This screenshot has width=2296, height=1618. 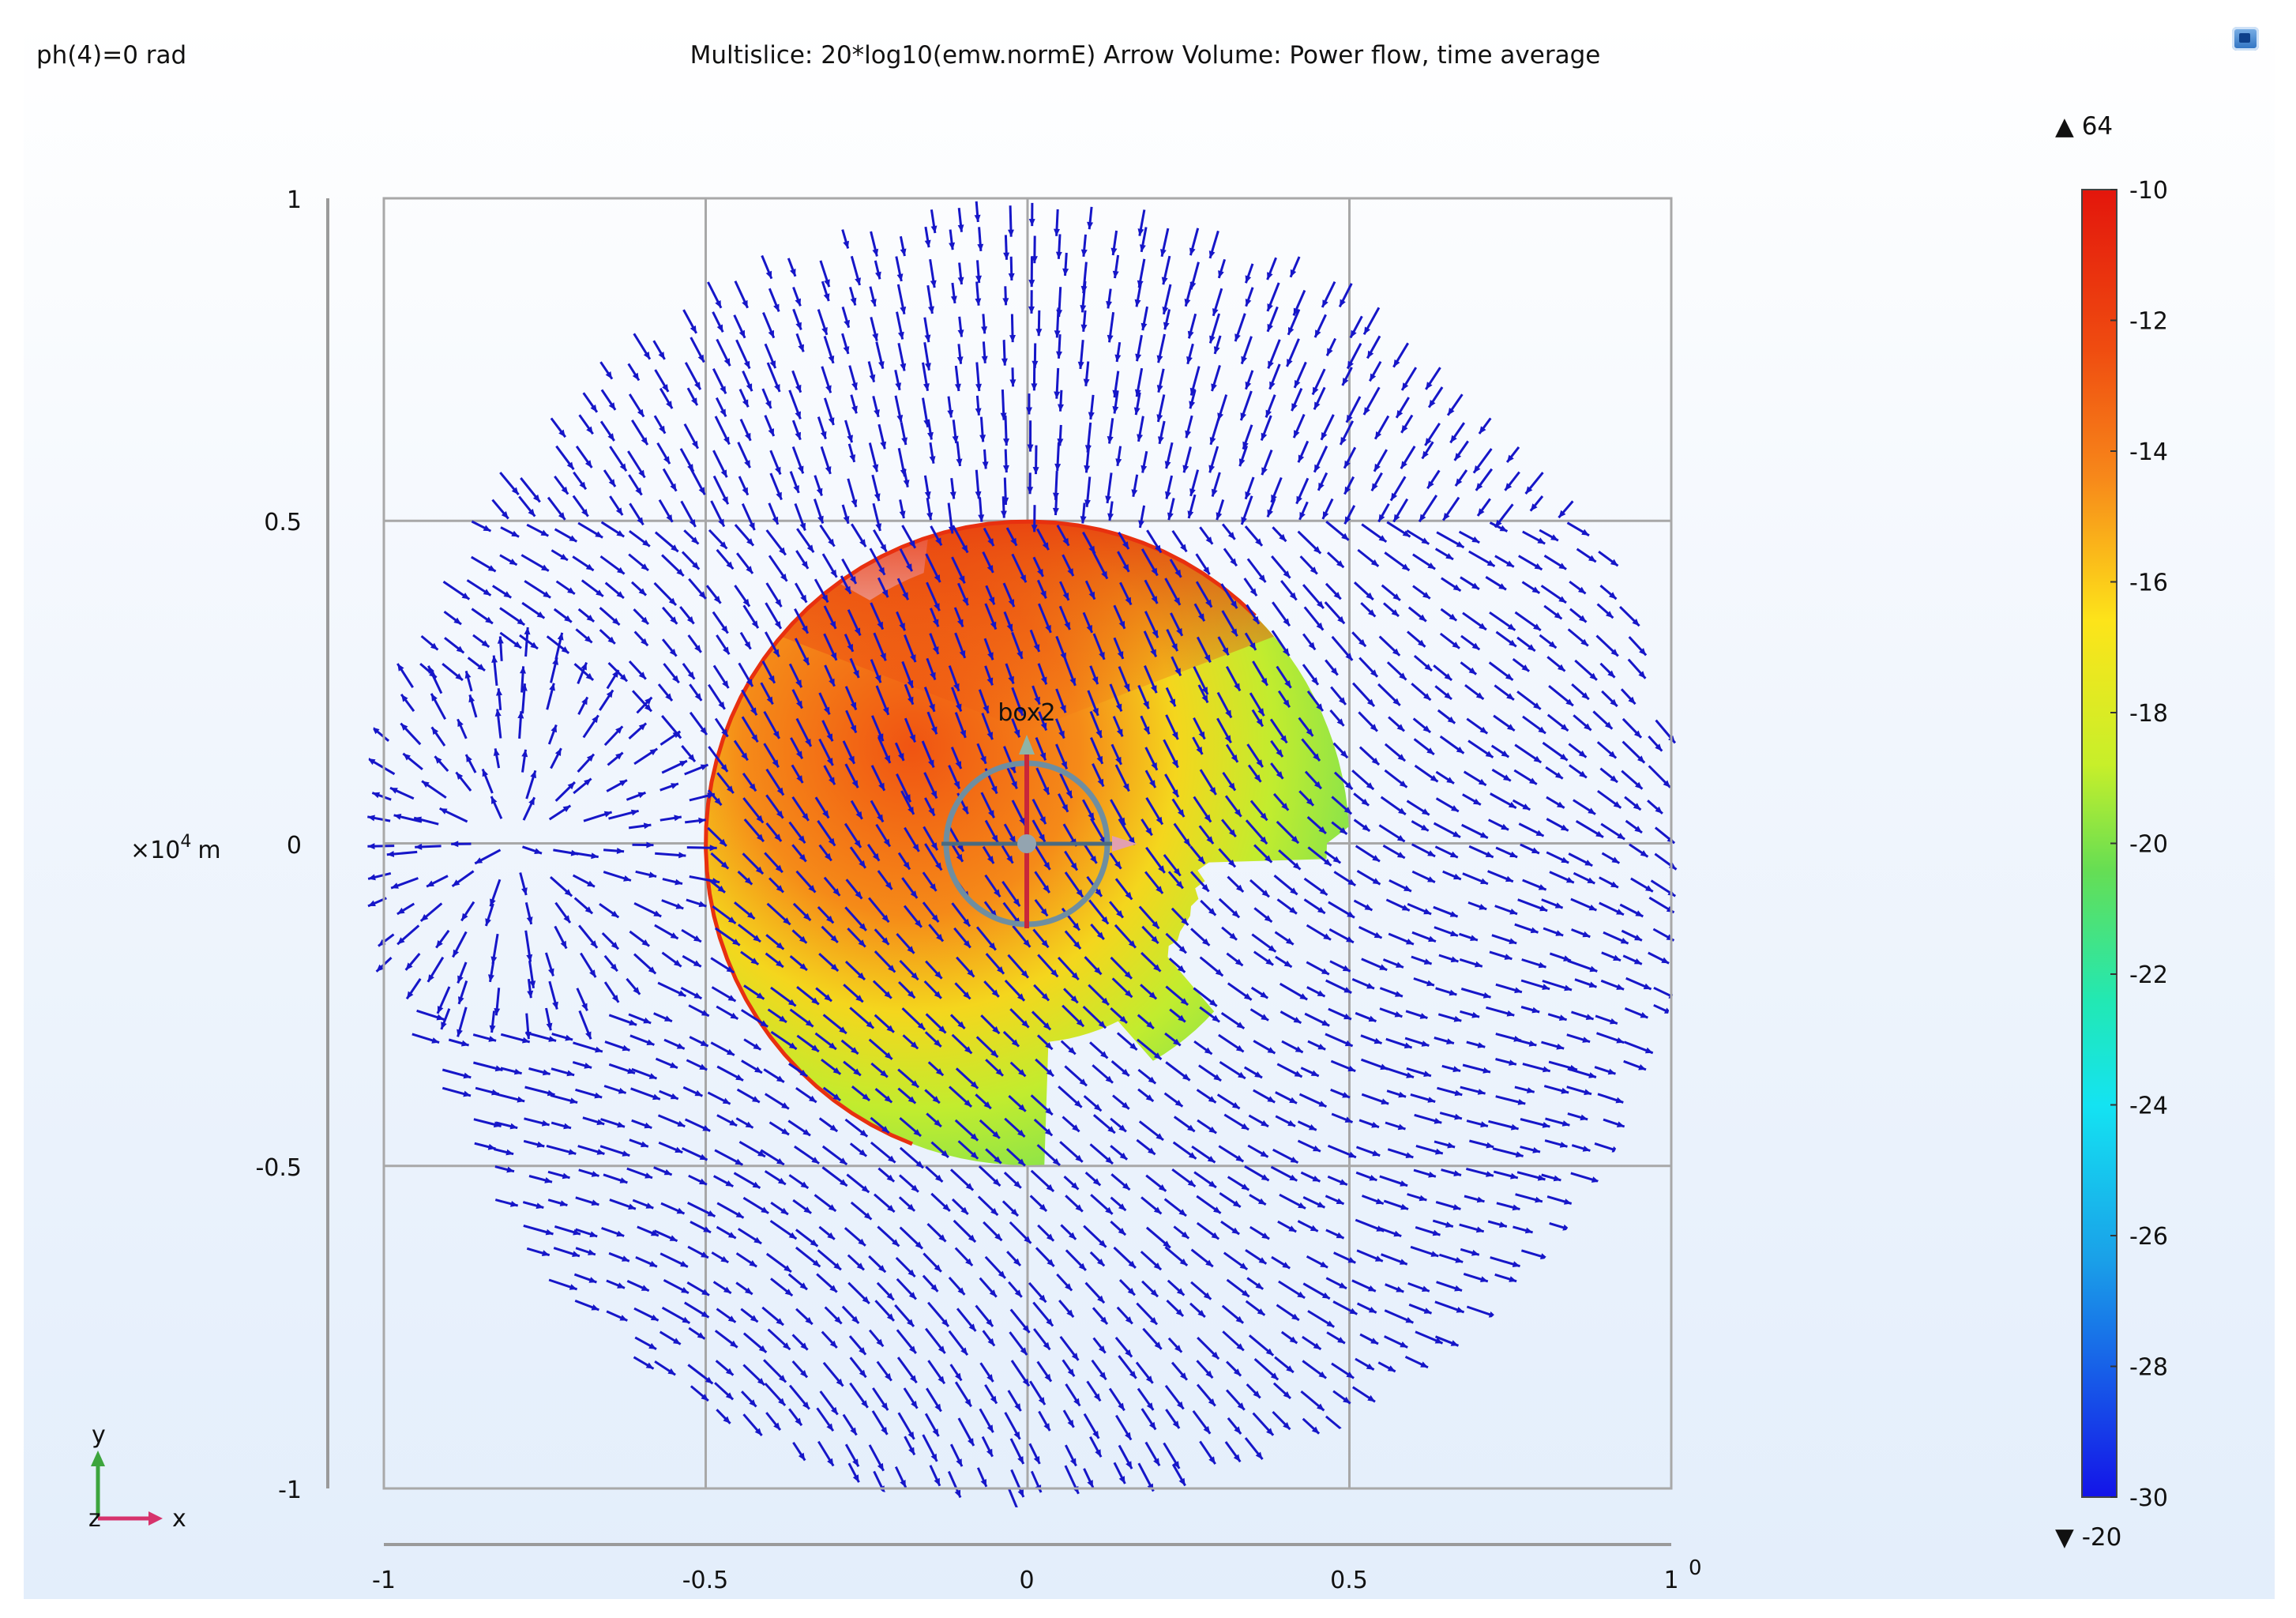 I want to click on box2-gizmo: box2, so click(x=1039, y=813).